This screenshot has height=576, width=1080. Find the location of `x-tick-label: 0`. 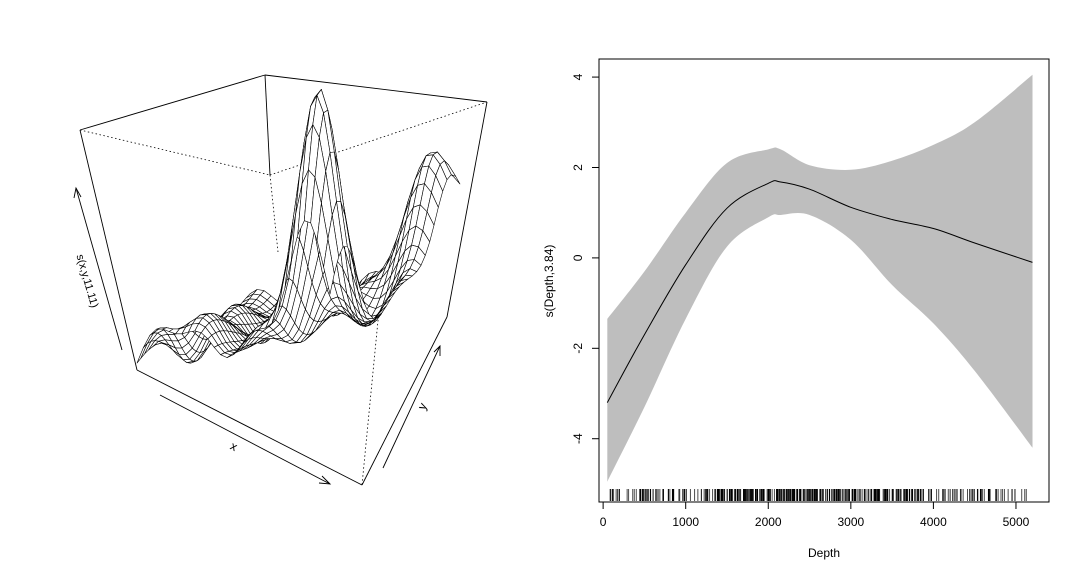

x-tick-label: 0 is located at coordinates (603, 522).